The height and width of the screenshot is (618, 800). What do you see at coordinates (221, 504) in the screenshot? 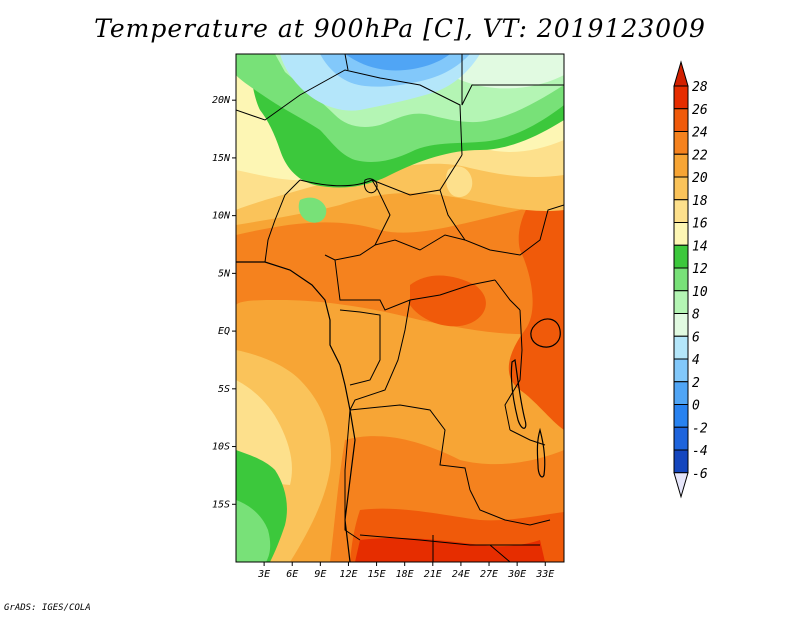
I see `lat-tick-label: 15S` at bounding box center [221, 504].